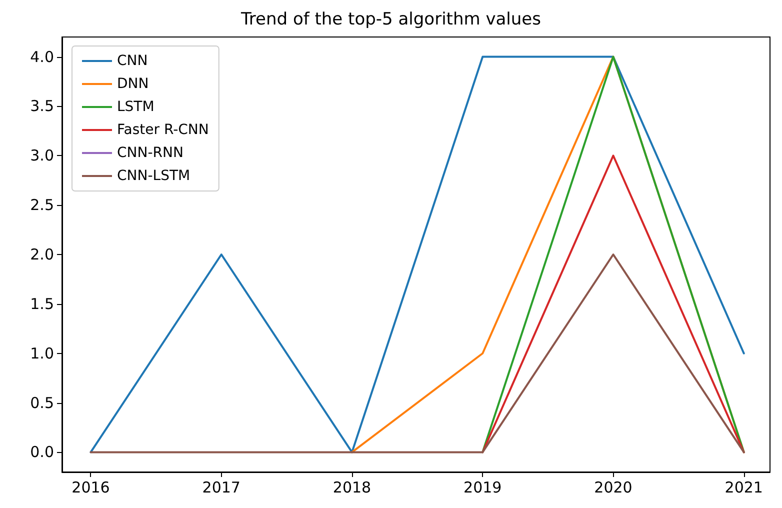 The image size is (782, 508). Describe the element at coordinates (42, 106) in the screenshot. I see `y-tick-label: 3.5` at that location.